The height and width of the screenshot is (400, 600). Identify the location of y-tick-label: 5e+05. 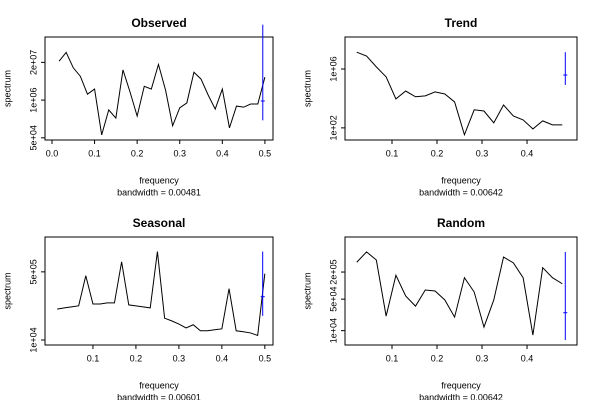
(33, 271).